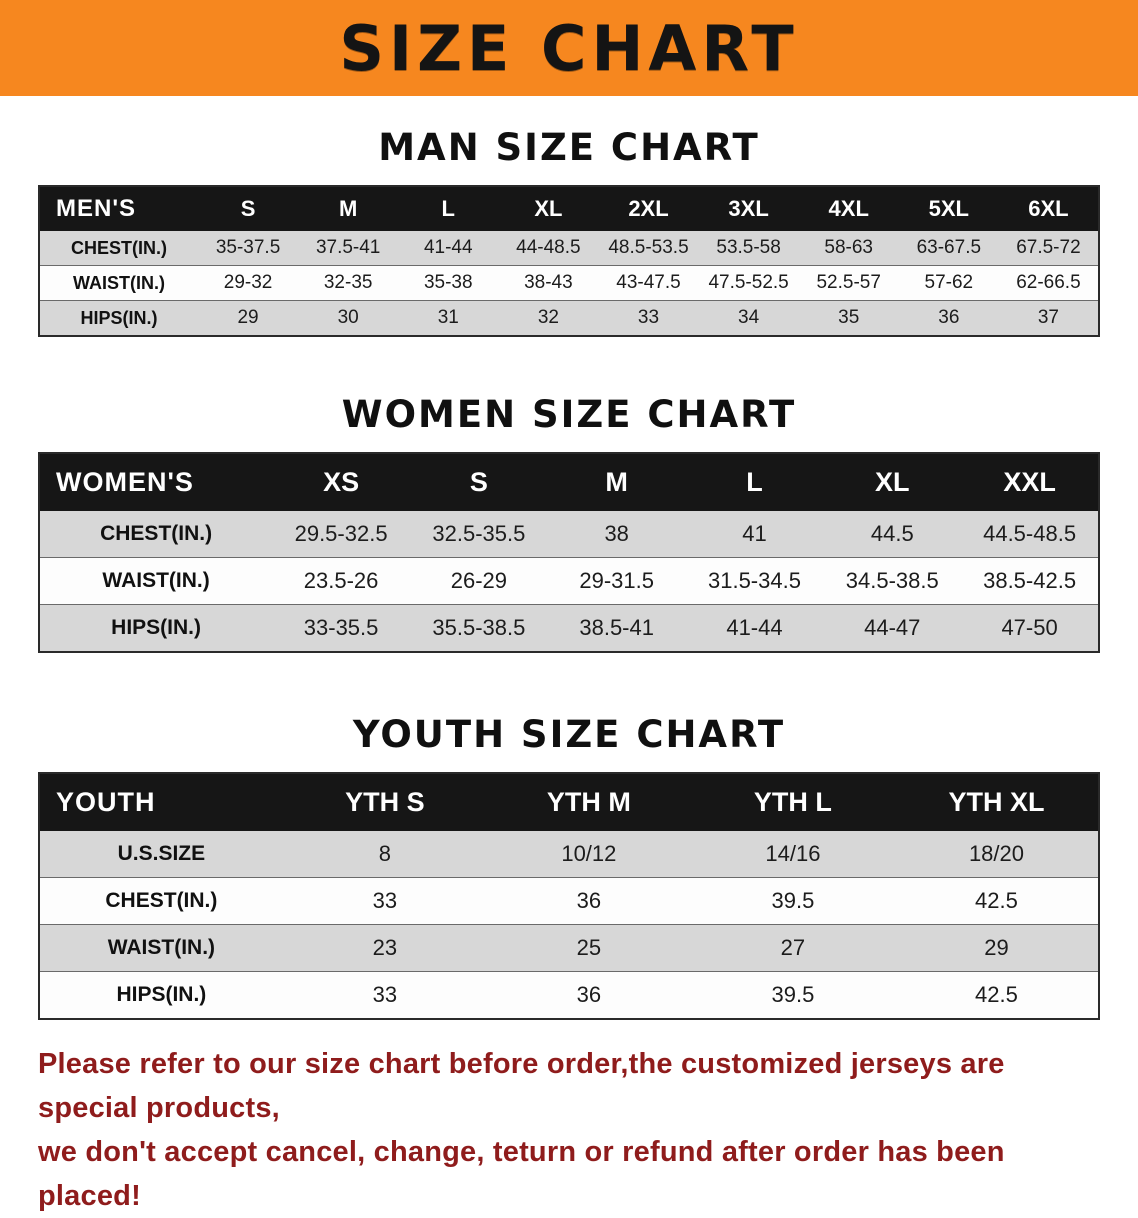 Image resolution: width=1138 pixels, height=1218 pixels. Describe the element at coordinates (589, 853) in the screenshot. I see `size-value-cell: 10/12` at that location.